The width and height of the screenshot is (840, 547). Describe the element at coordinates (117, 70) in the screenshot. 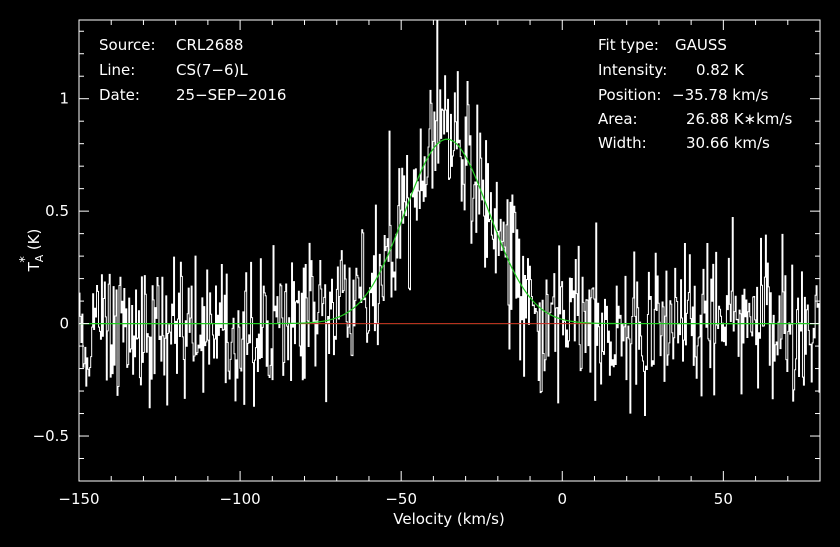

I see `line-key: Line:` at that location.